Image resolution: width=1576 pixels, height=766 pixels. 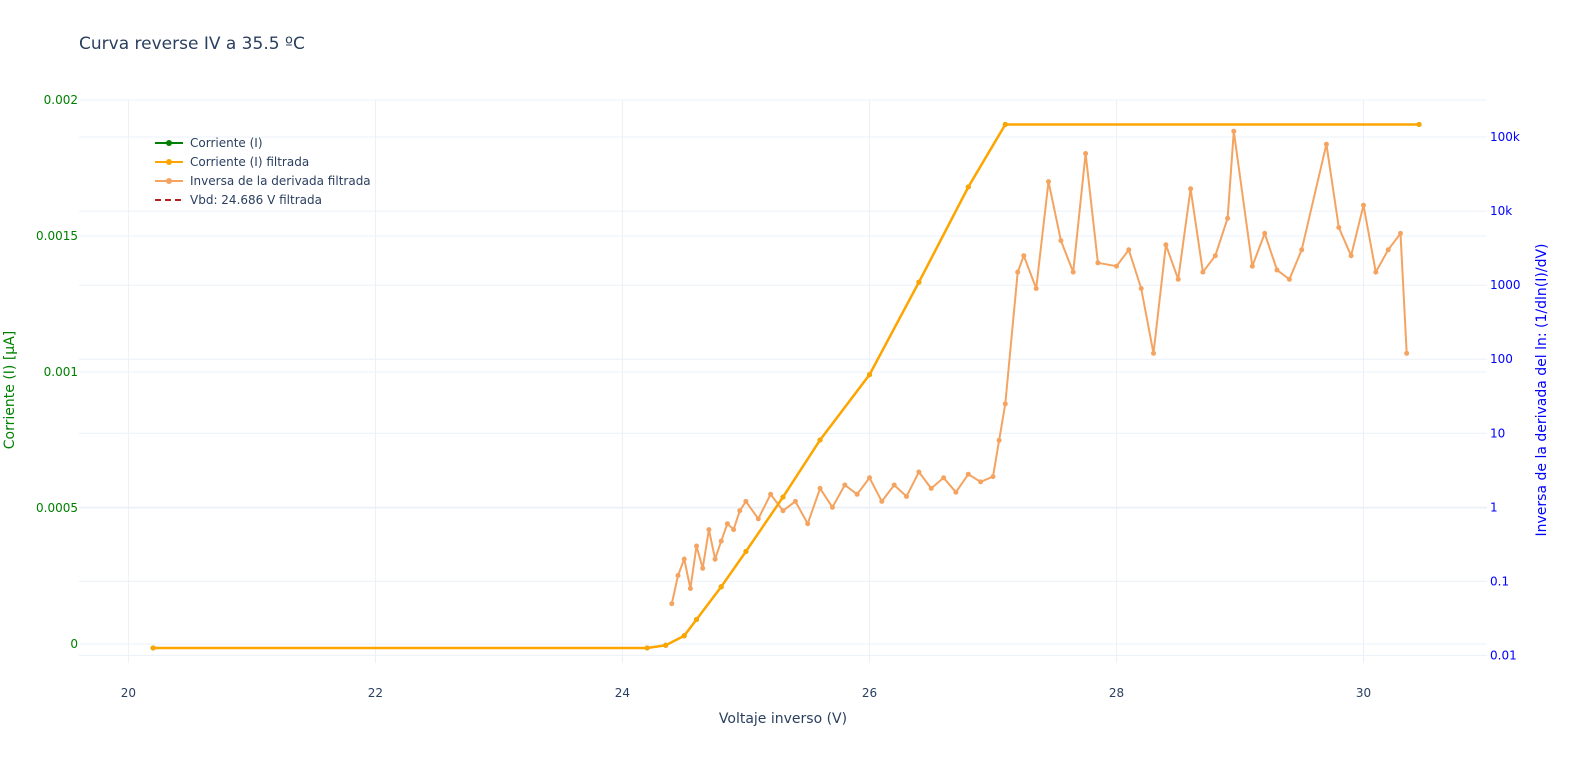 What do you see at coordinates (1501, 211) in the screenshot?
I see `y-right-tick-label: 10k` at bounding box center [1501, 211].